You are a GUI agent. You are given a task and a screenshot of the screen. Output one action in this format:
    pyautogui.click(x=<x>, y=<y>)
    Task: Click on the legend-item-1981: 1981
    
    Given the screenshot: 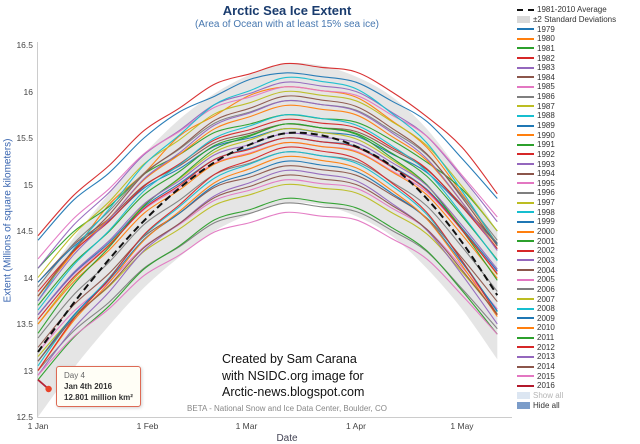 What is the action you would take?
    pyautogui.click(x=577, y=49)
    